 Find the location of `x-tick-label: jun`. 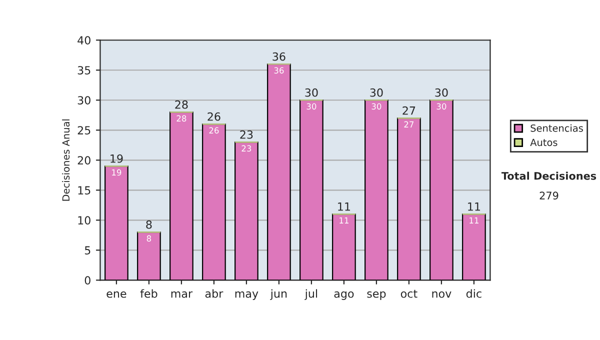

x-tick-label: jun is located at coordinates (278, 294).